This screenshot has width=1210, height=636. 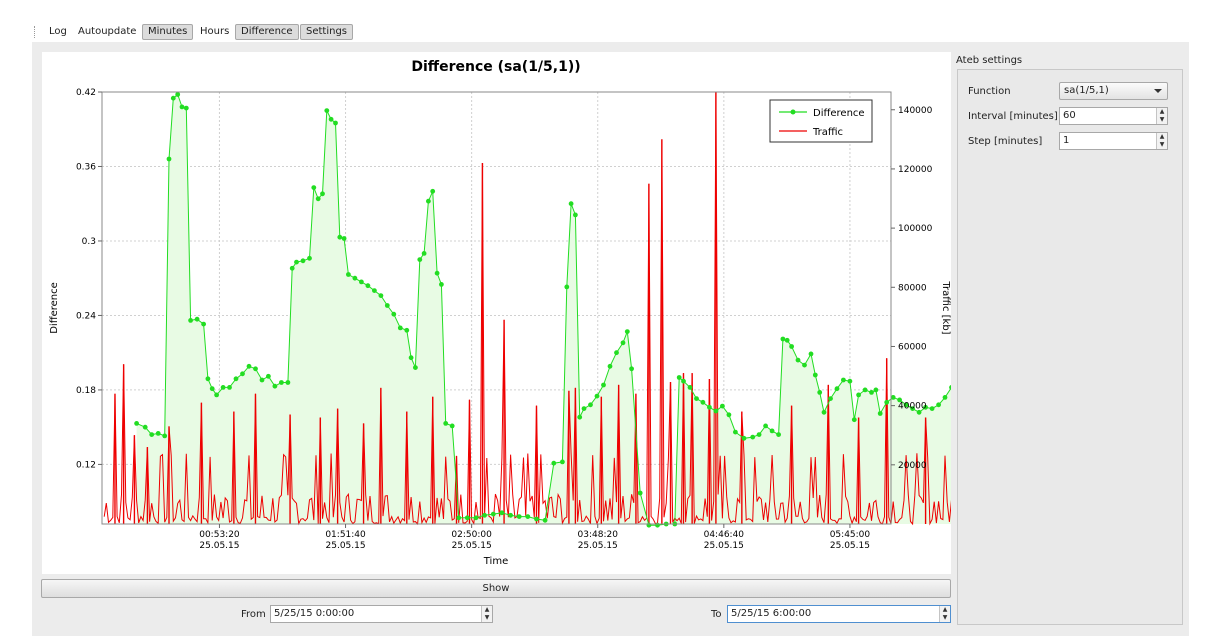 What do you see at coordinates (496, 588) in the screenshot?
I see `show-button: Show` at bounding box center [496, 588].